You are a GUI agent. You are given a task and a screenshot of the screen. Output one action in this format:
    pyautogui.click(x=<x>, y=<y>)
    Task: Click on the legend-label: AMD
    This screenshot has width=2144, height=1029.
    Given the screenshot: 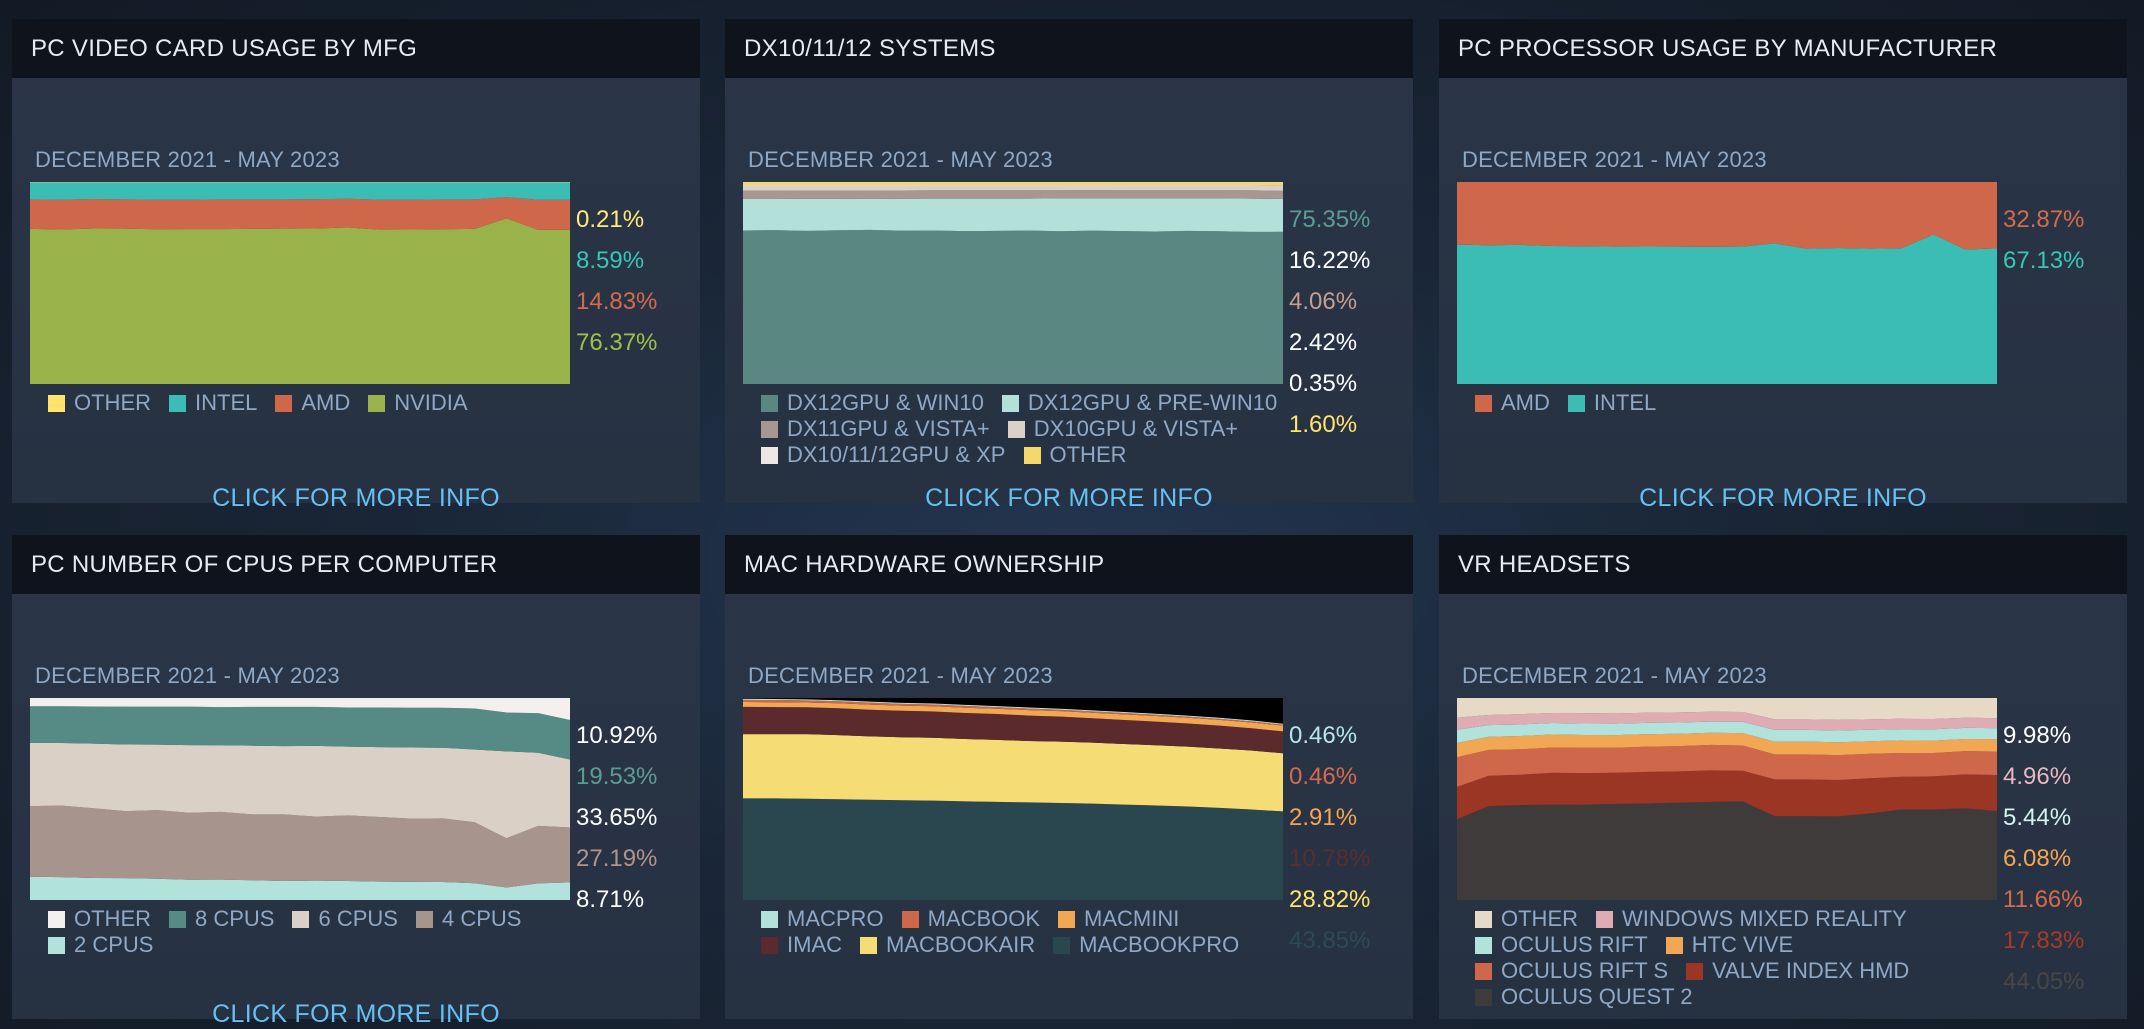 What is the action you would take?
    pyautogui.click(x=326, y=402)
    